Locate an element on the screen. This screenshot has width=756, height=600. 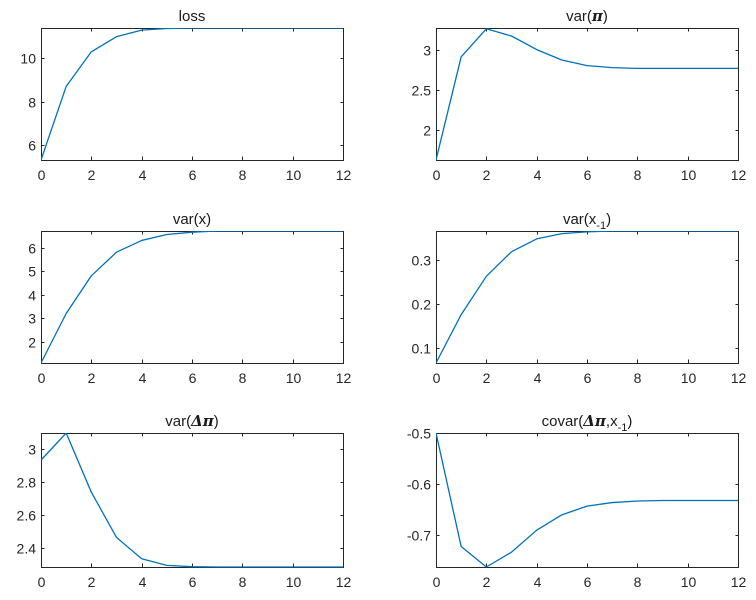
subplot-4: 0 2 4 6 8 10 12 0.1 0.2 0.3 var(x-1) is located at coordinates (579, 298).